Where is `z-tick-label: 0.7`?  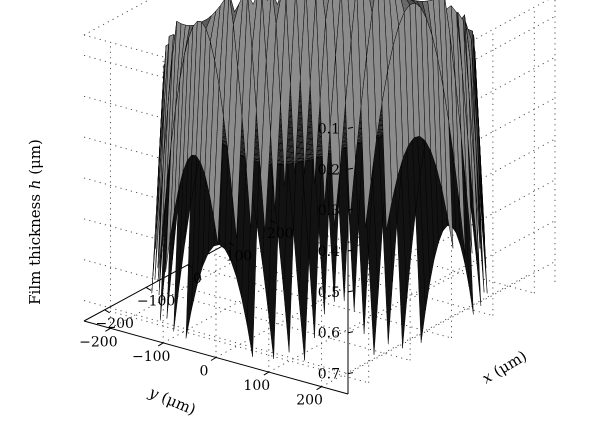
z-tick-label: 0.7 is located at coordinates (329, 375).